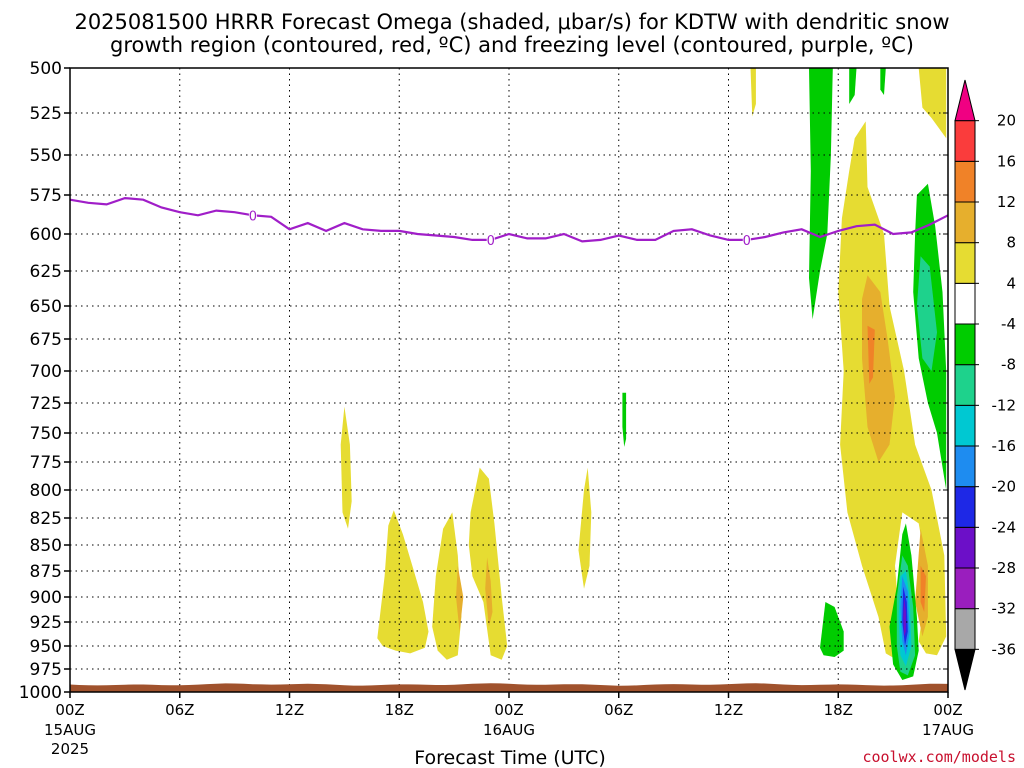 This screenshot has height=768, width=1024. Describe the element at coordinates (1006, 121) in the screenshot. I see `colorbar-label: 20` at that location.